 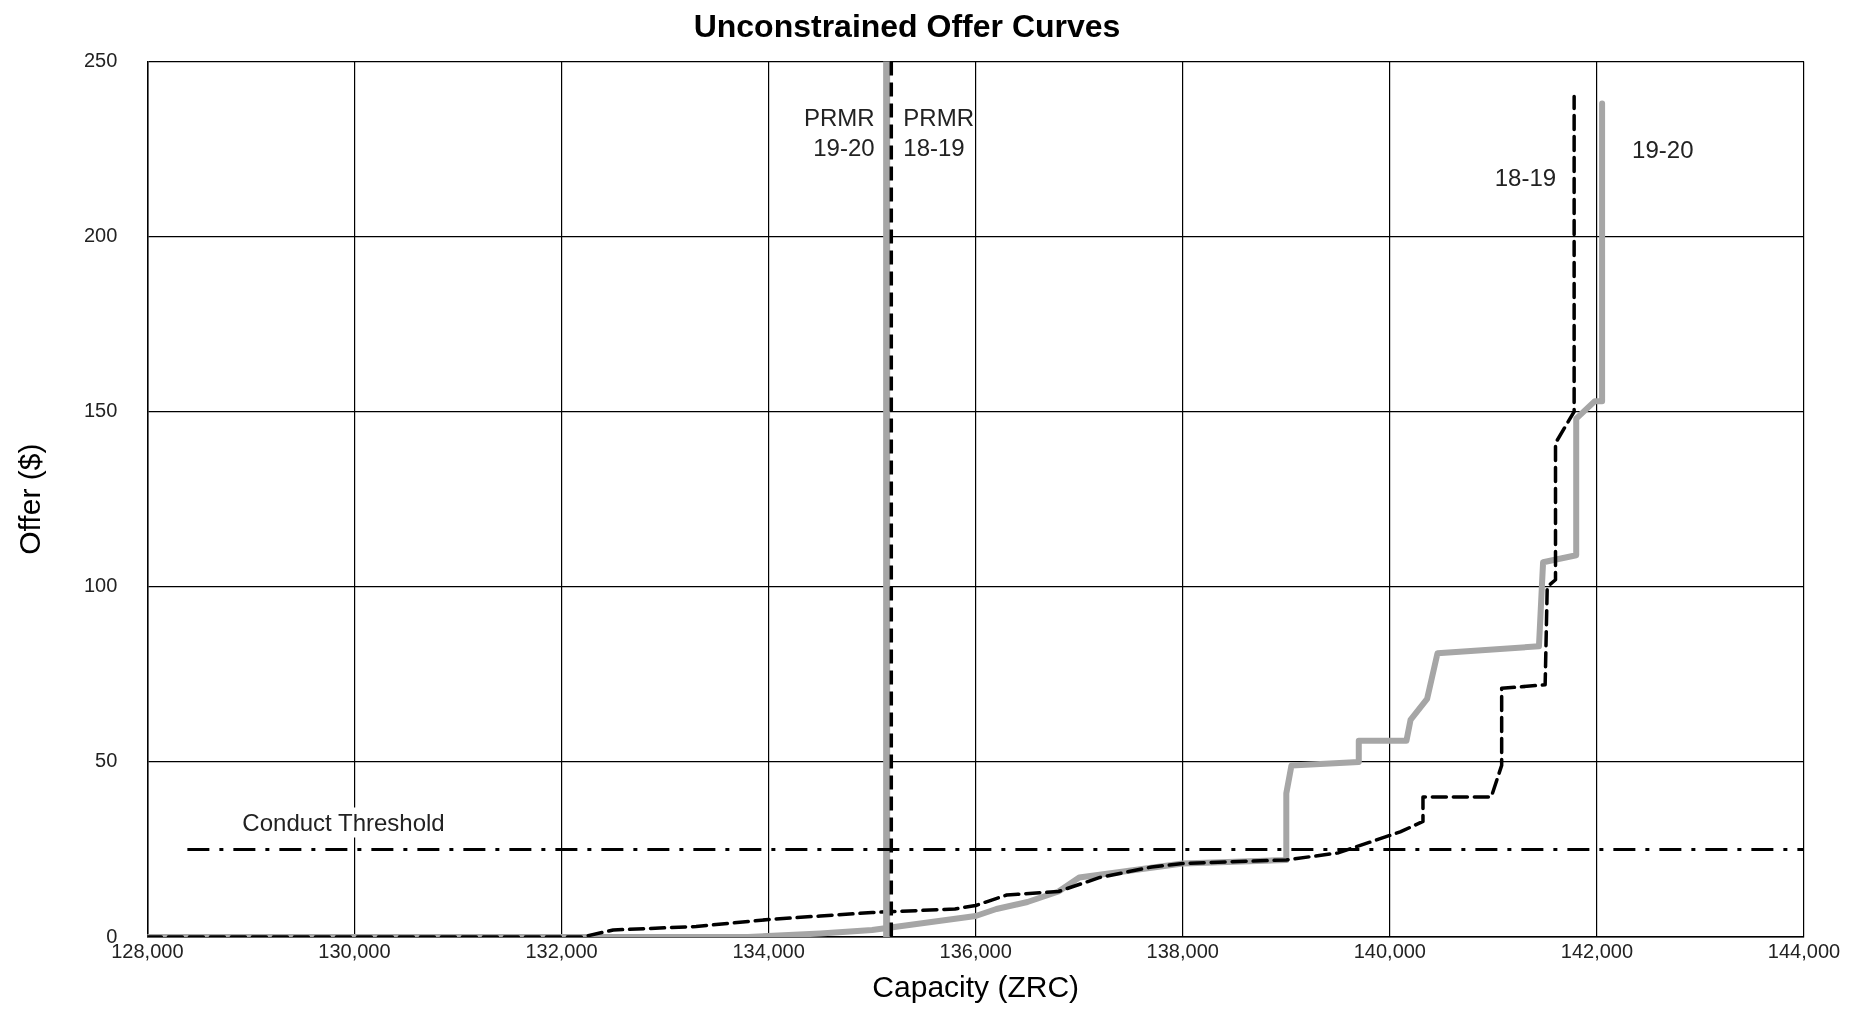 I want to click on x-tick-label: 132,000, so click(x=561, y=950).